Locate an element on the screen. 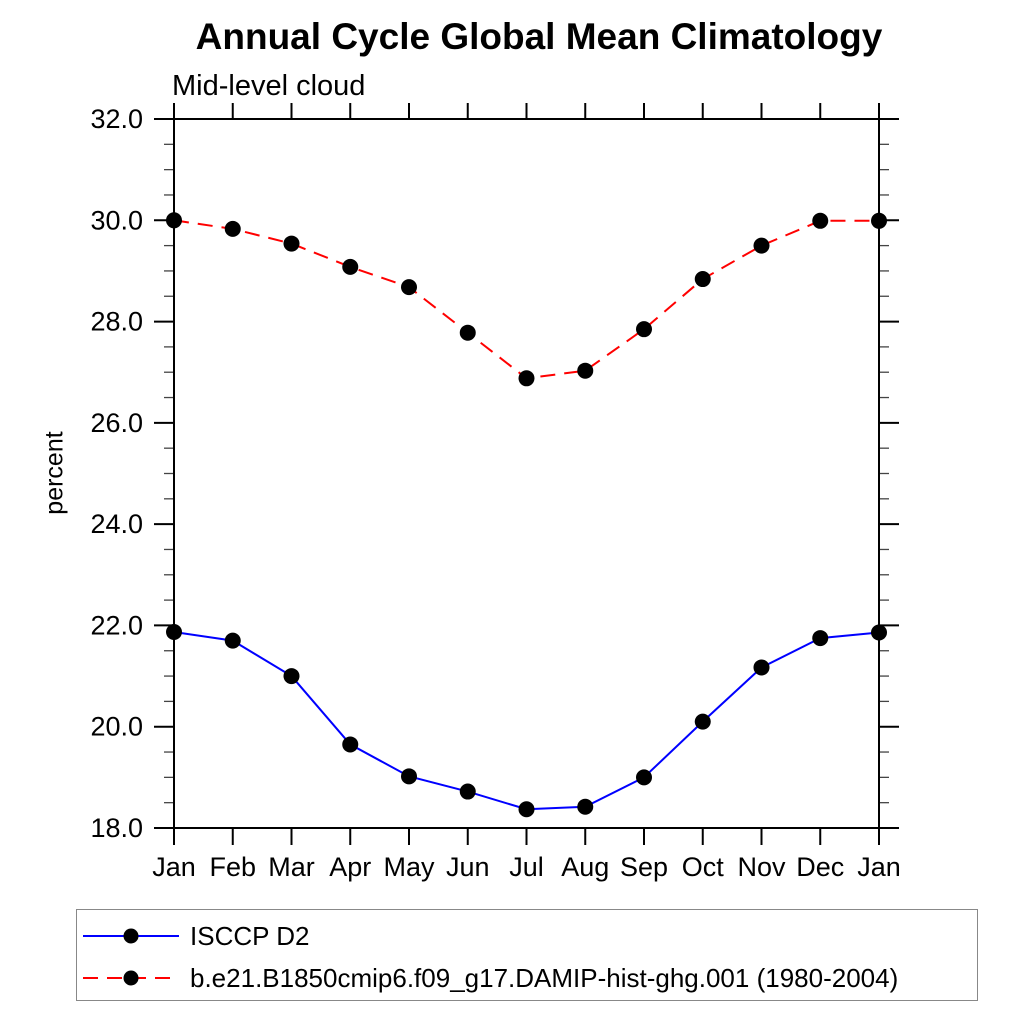  y-tick-label: 18.0 is located at coordinates (116, 828).